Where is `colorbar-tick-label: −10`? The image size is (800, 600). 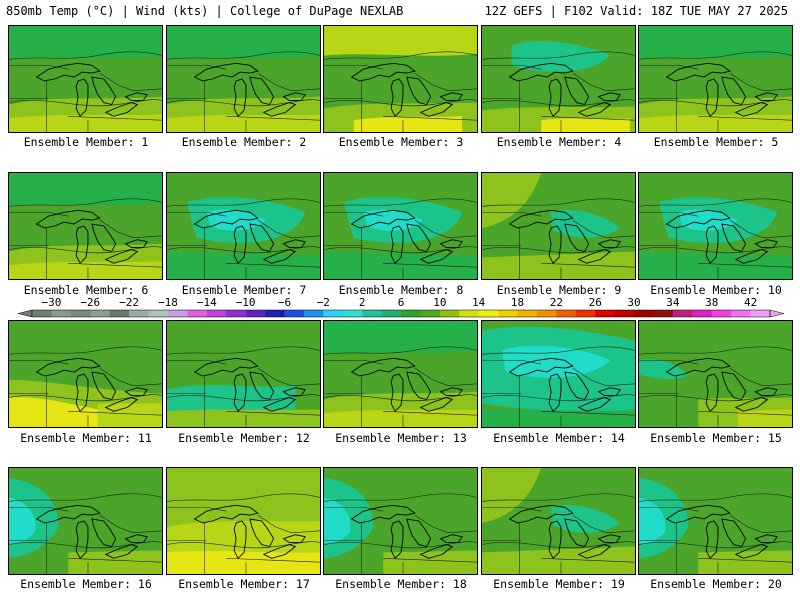 colorbar-tick-label: −10 is located at coordinates (246, 302).